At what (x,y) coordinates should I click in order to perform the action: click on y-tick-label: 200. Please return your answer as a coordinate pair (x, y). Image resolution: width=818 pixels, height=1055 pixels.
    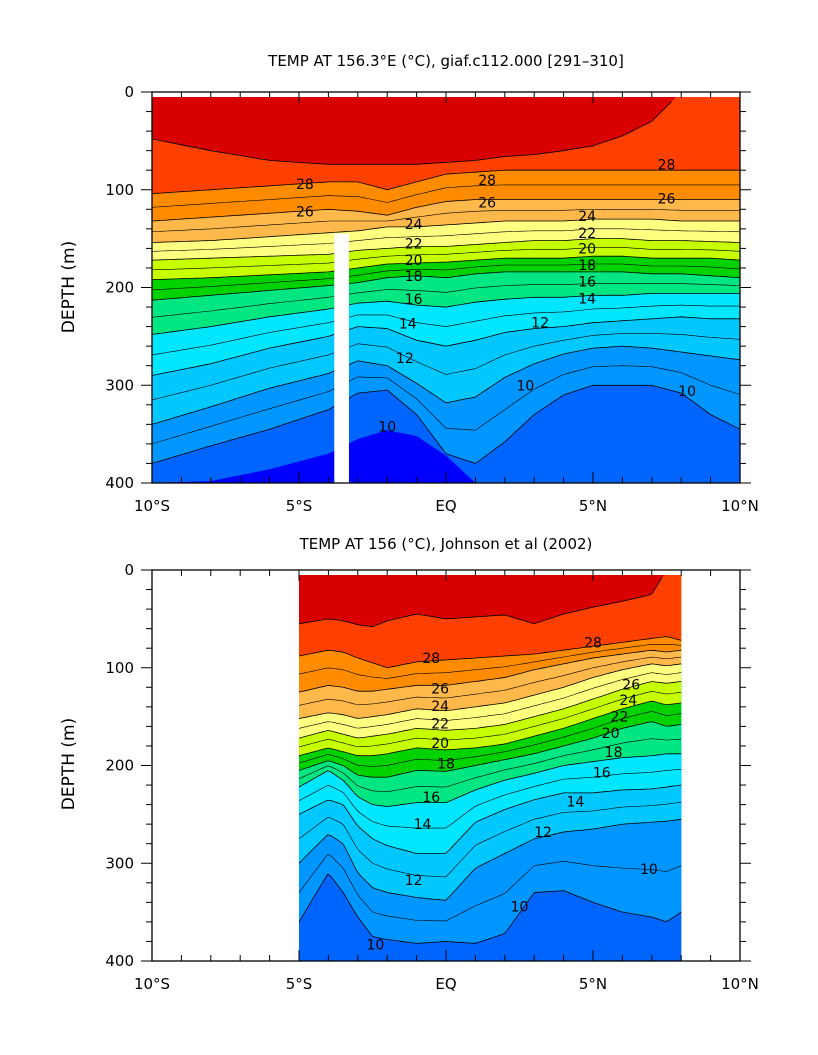
    Looking at the image, I should click on (119, 766).